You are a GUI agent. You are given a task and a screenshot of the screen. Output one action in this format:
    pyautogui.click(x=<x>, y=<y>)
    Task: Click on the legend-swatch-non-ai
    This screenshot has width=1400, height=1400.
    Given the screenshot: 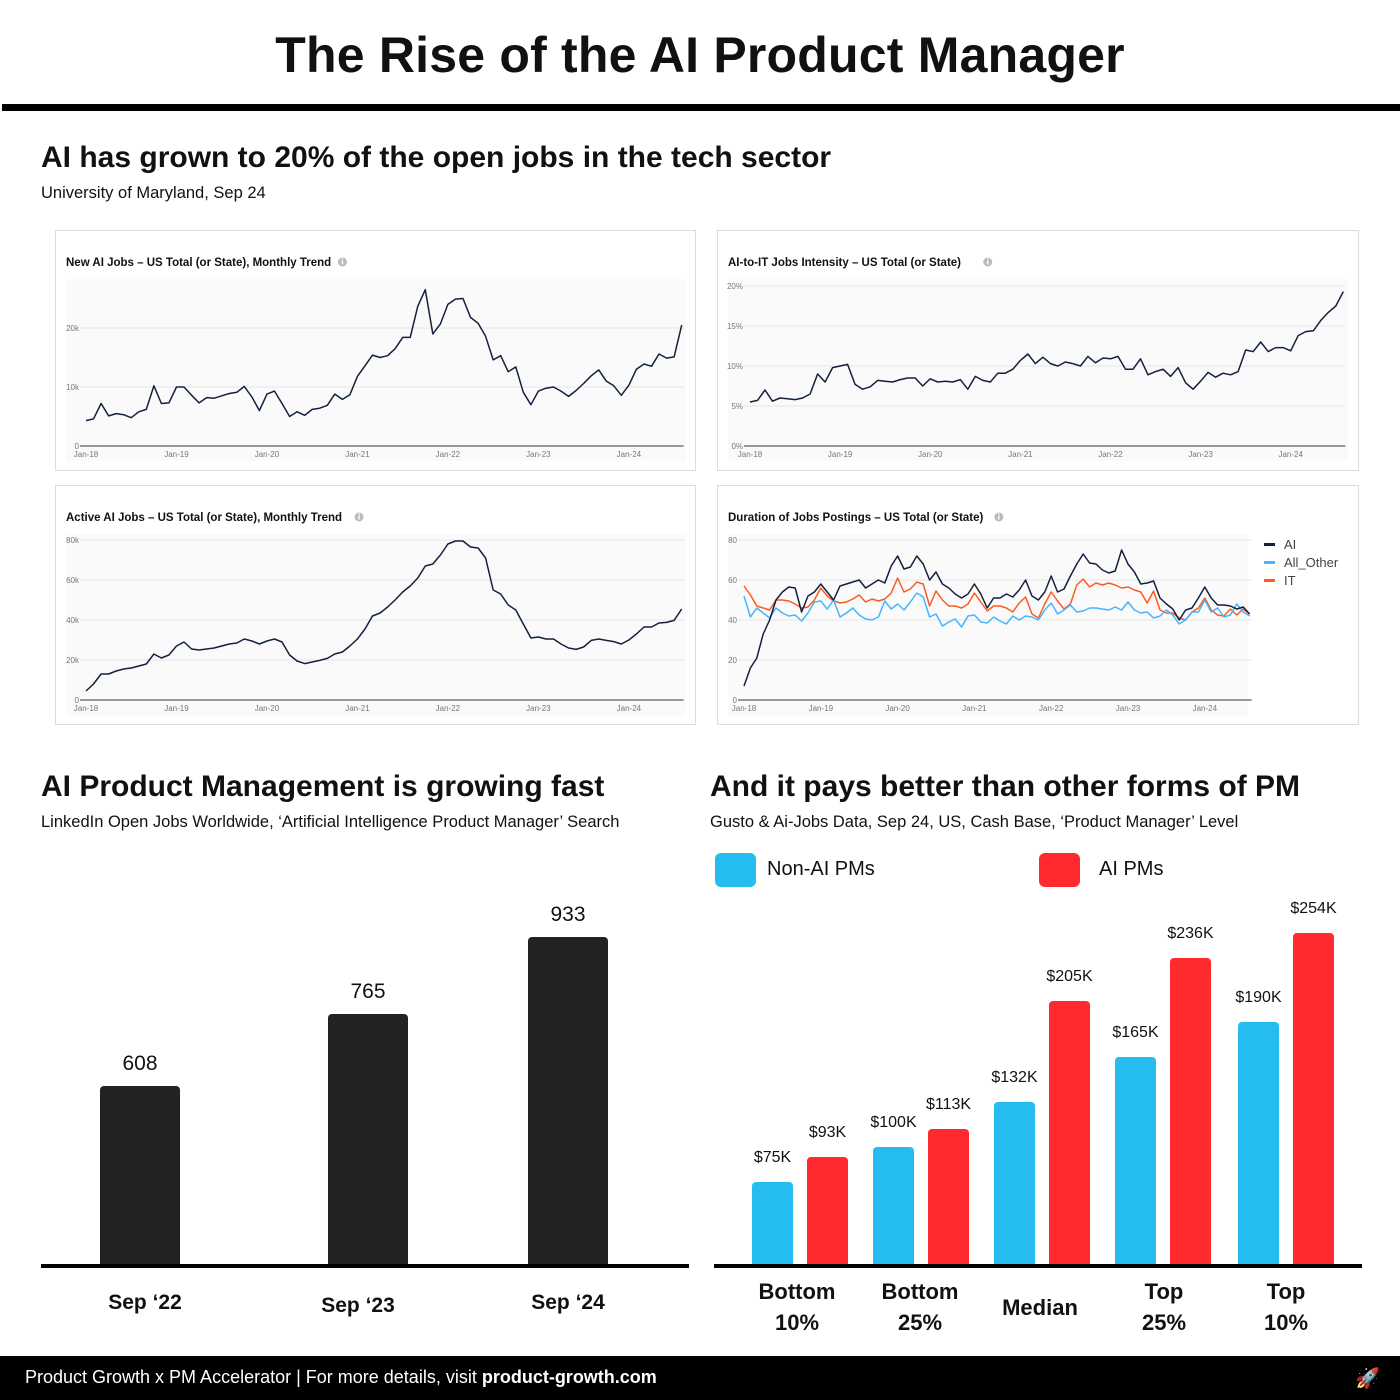 What is the action you would take?
    pyautogui.click(x=735, y=870)
    